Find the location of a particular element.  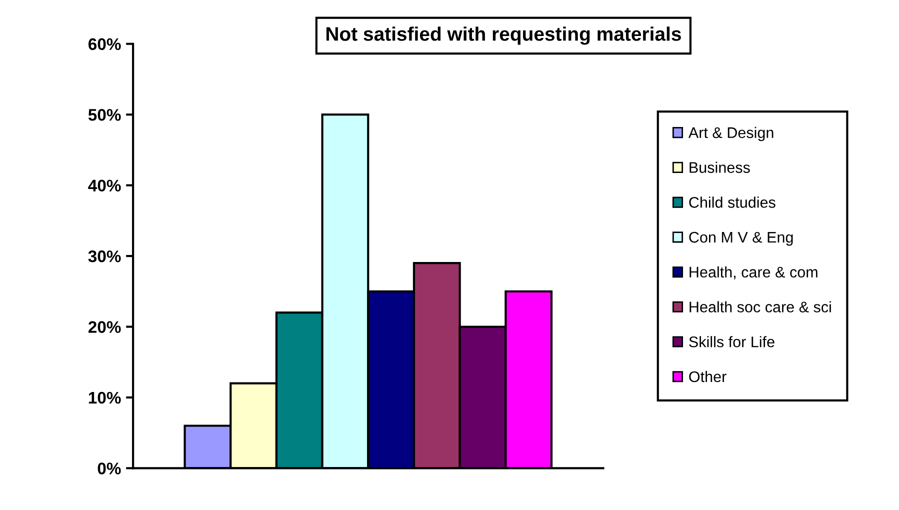

y-tick-label: 10% is located at coordinates (104, 398).